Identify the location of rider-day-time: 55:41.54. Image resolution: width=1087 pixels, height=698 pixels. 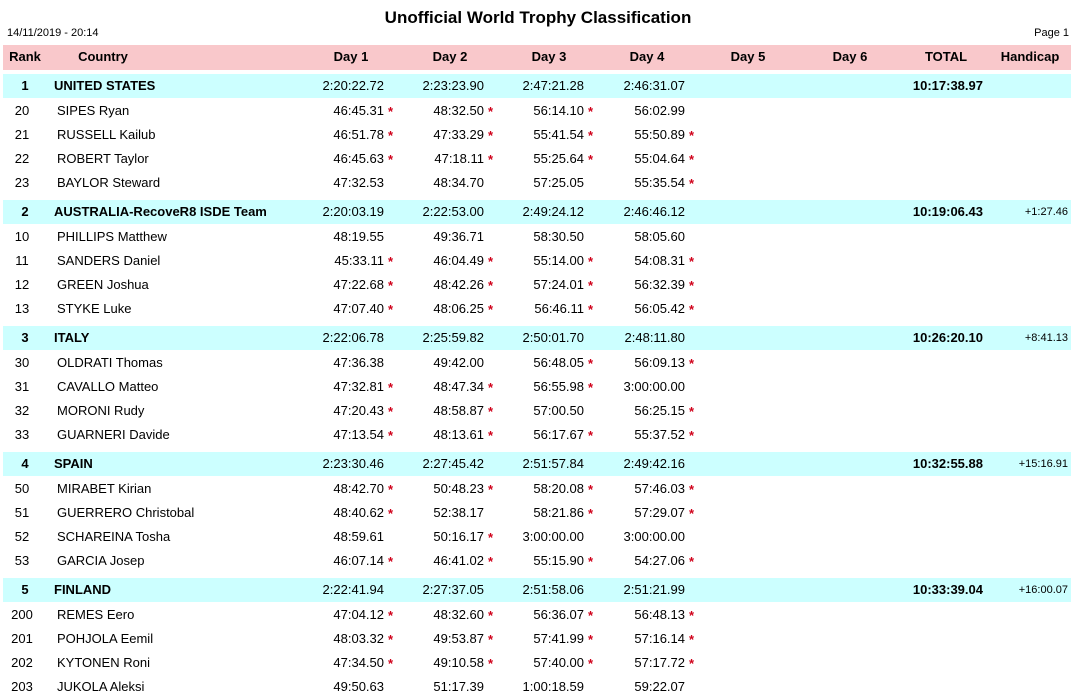
(558, 134).